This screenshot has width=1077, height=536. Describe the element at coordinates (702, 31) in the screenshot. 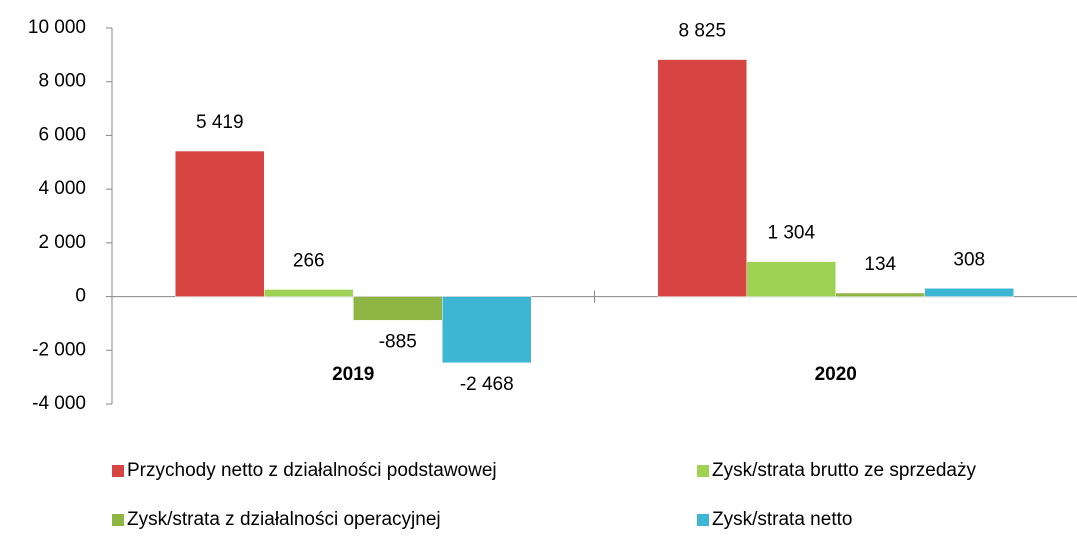

I see `data-label: 8 825` at that location.